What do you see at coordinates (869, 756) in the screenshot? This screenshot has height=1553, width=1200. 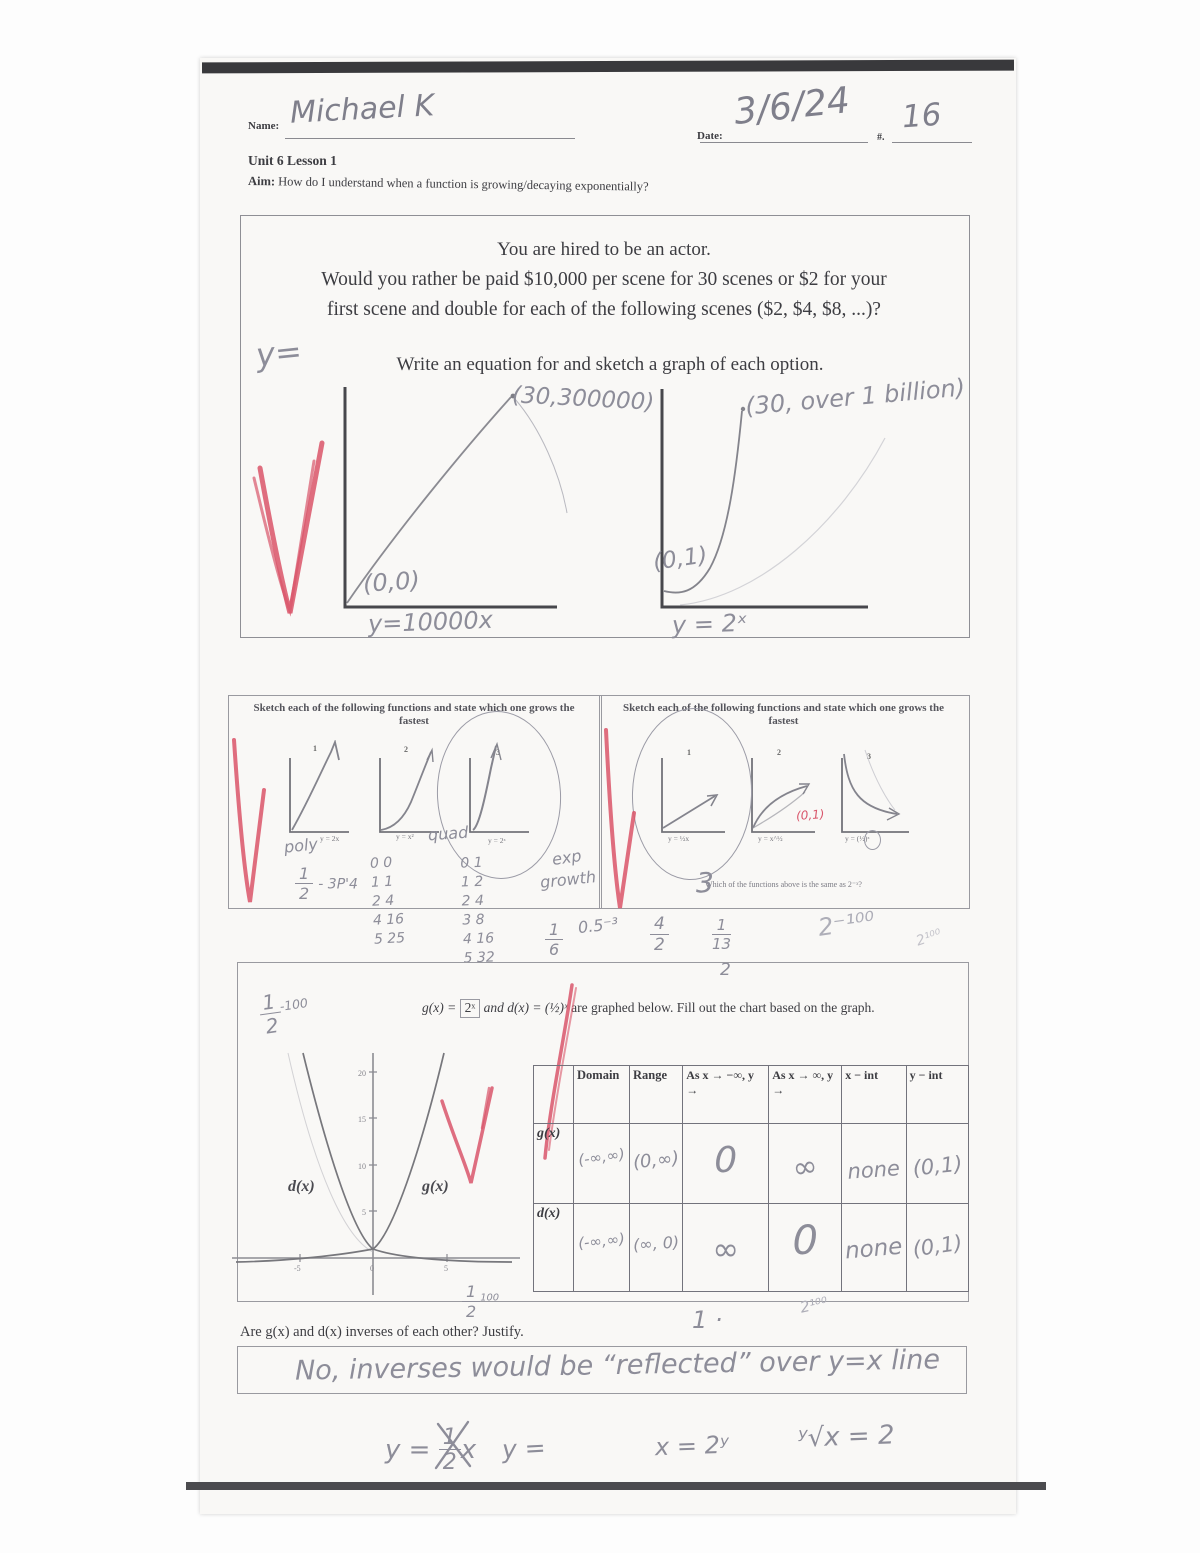 I see `sr-g3-num: 3` at bounding box center [869, 756].